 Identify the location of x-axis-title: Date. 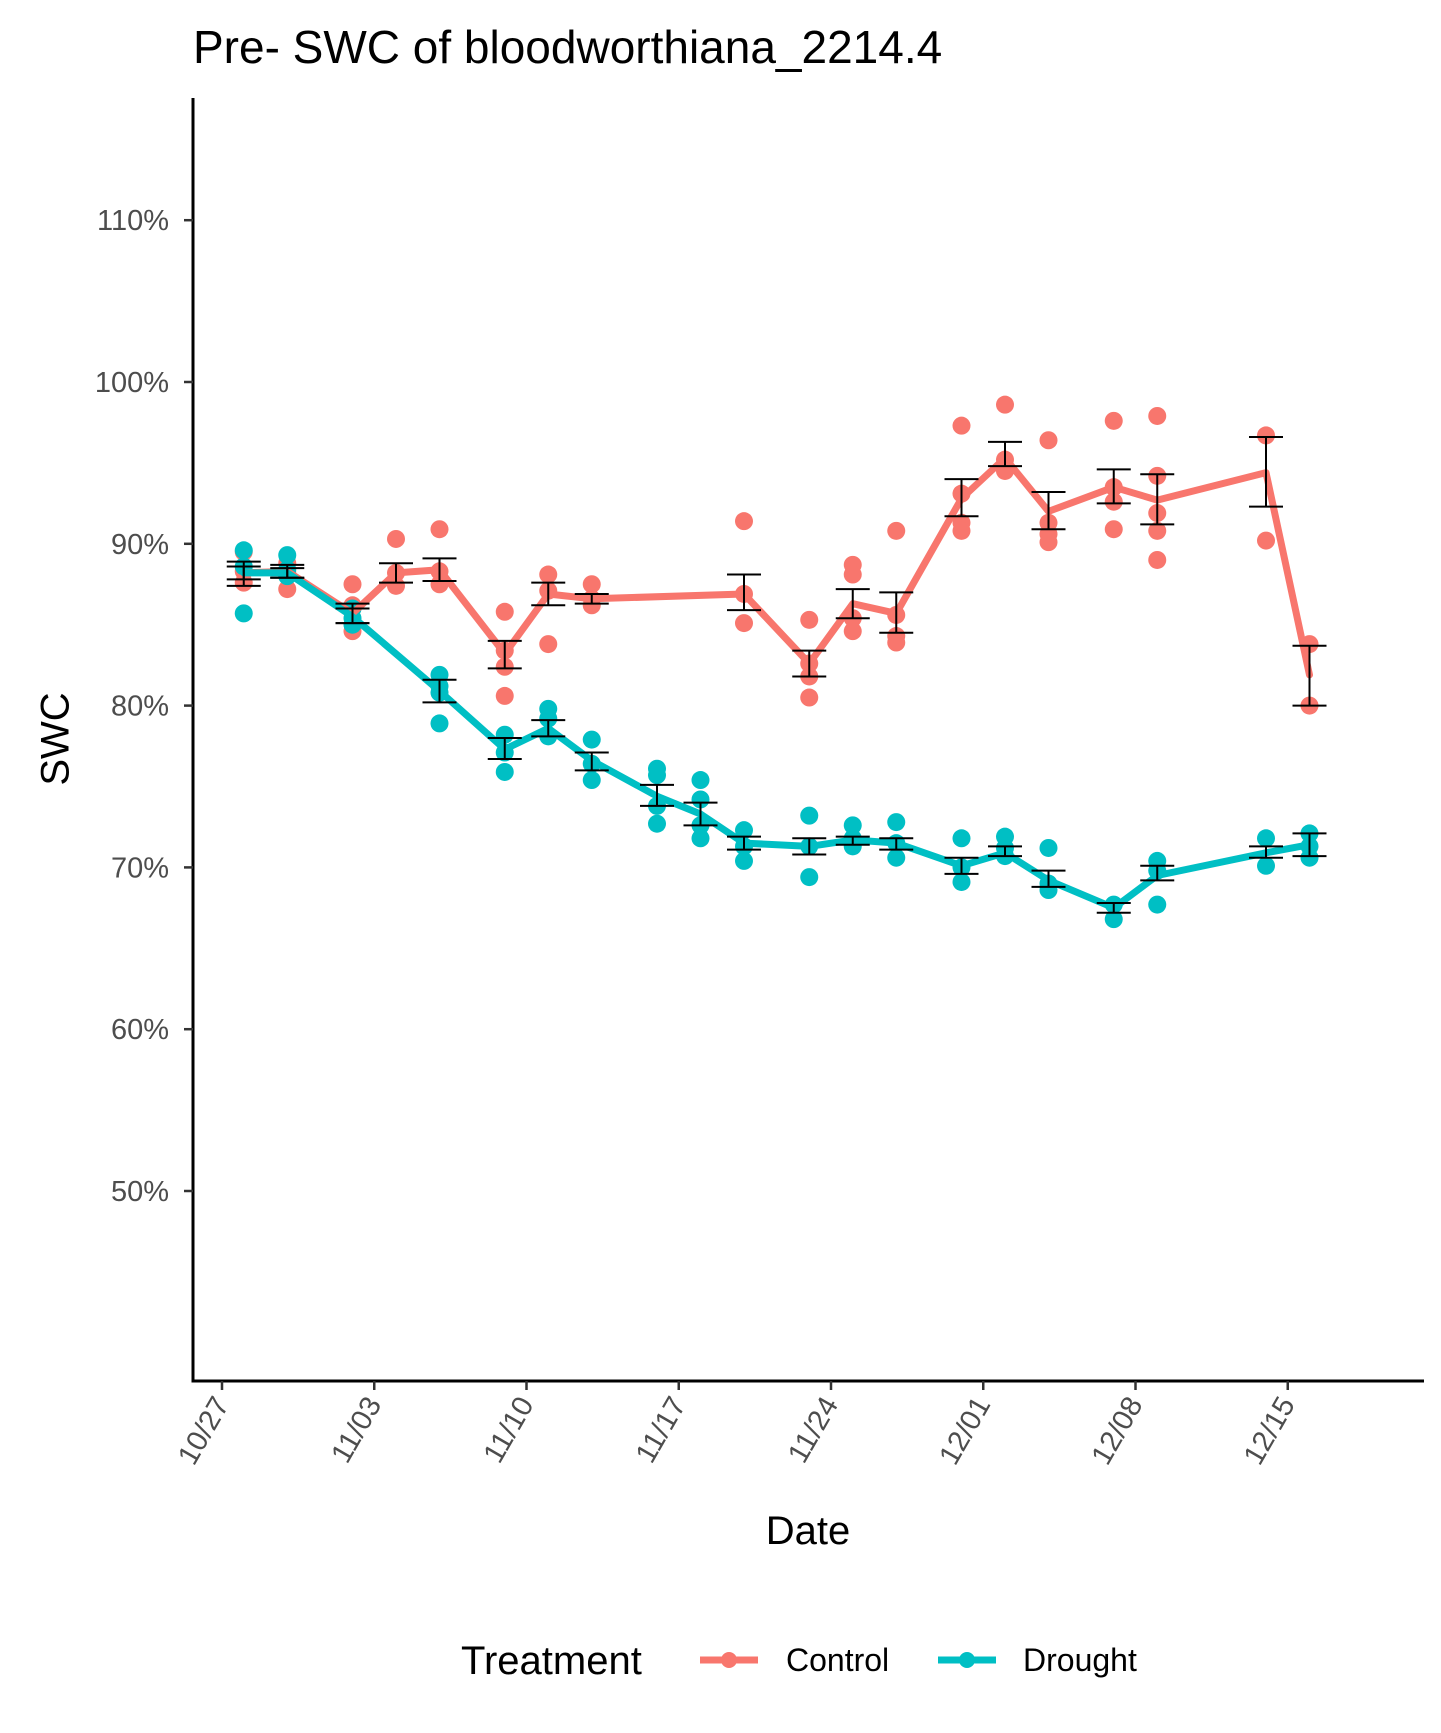
(808, 1531).